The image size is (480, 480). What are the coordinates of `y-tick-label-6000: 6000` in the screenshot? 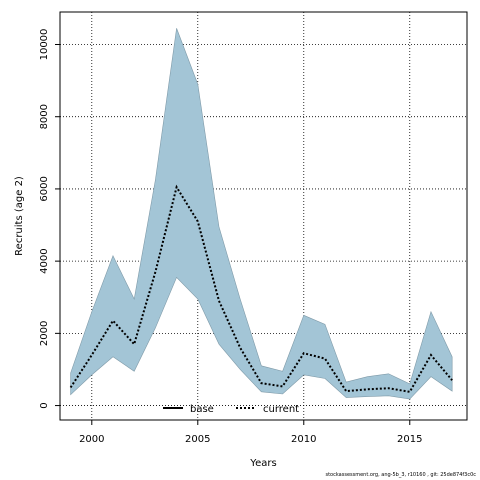 It's located at (44, 188).